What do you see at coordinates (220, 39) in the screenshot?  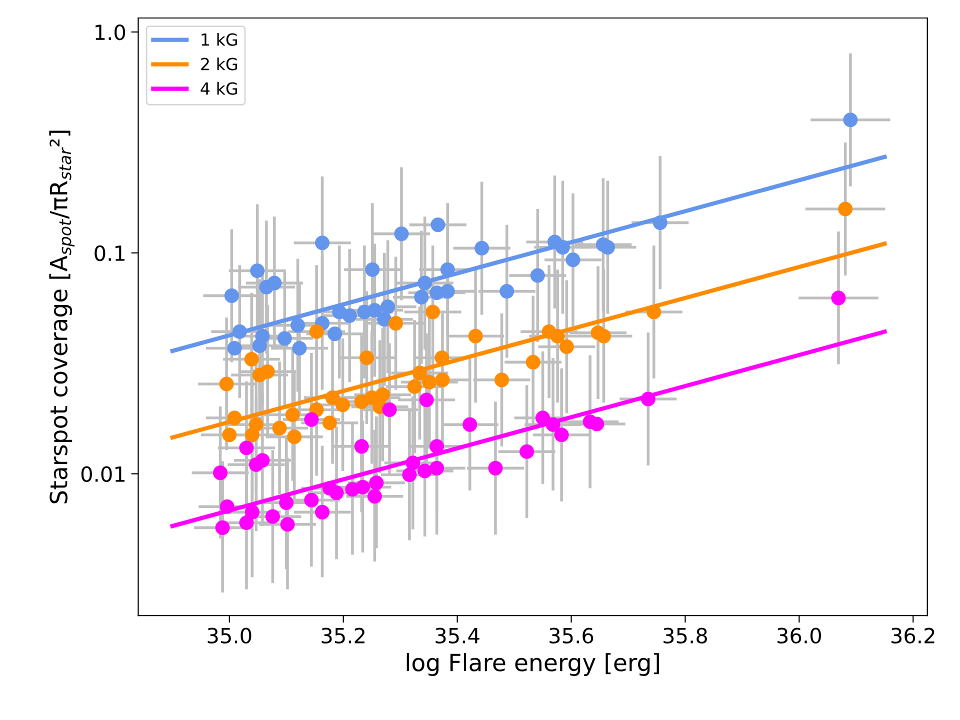 I see `legend-label: 1 kG` at bounding box center [220, 39].